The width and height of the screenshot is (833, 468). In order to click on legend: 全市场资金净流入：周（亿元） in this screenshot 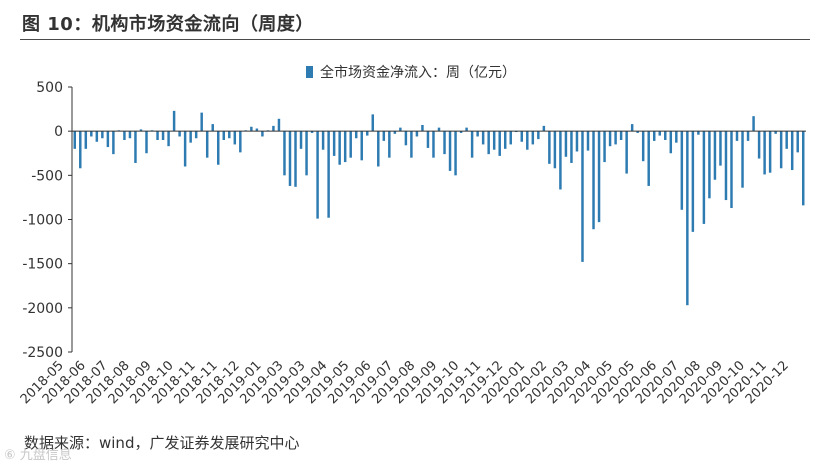, I will do `click(411, 72)`.